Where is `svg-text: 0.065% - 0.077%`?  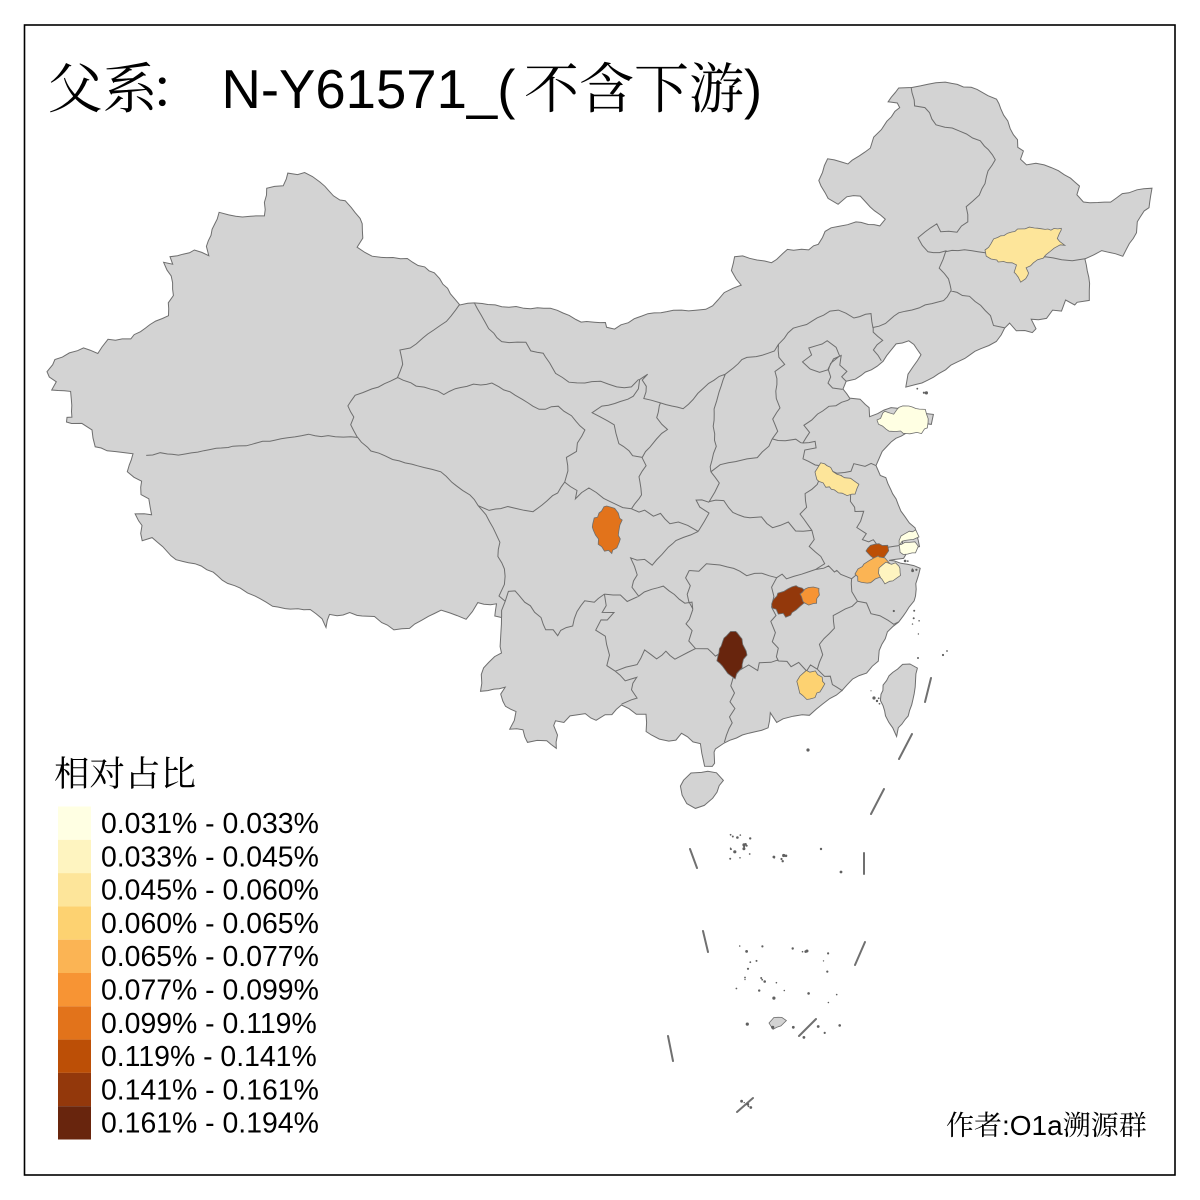 svg-text: 0.065% - 0.077% is located at coordinates (210, 957).